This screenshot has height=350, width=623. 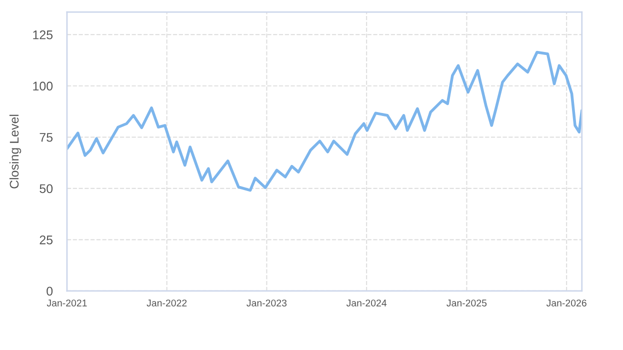 What do you see at coordinates (43, 86) in the screenshot?
I see `y-tick-label: 100` at bounding box center [43, 86].